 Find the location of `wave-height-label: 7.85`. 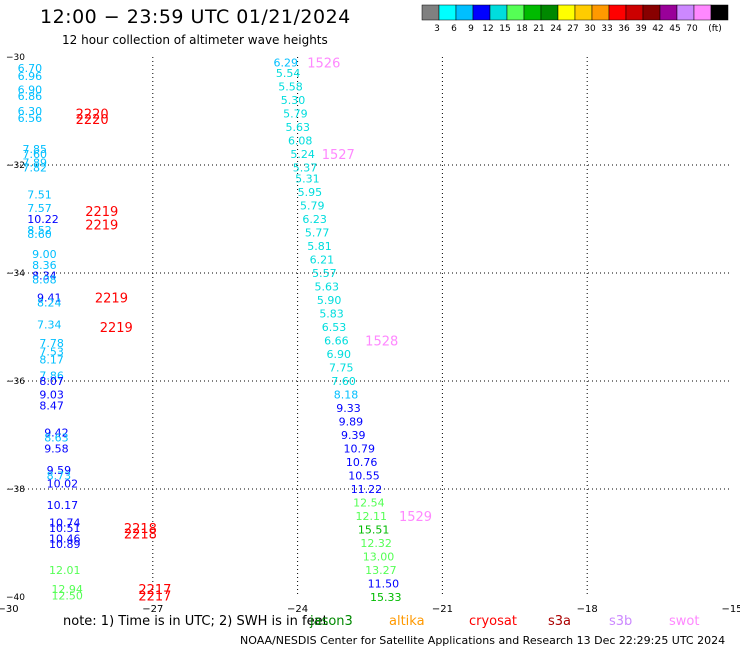

wave-height-label: 7.85 is located at coordinates (34, 149).